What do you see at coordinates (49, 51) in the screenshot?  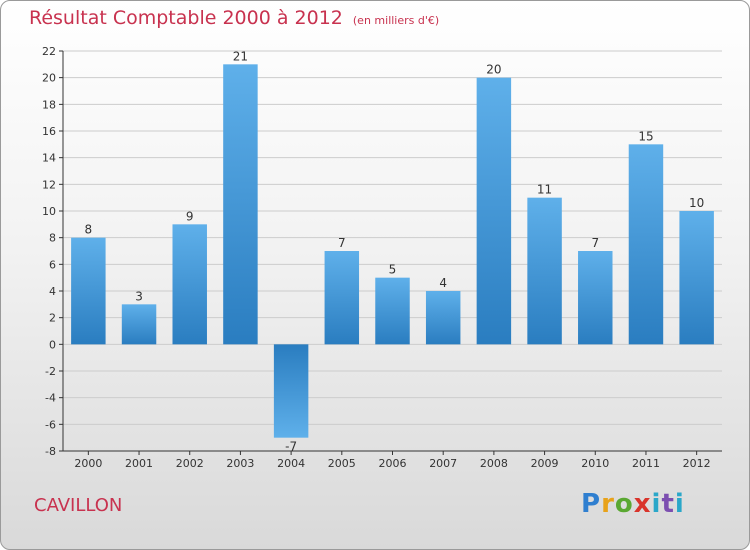 I see `y-tick-label: 22` at bounding box center [49, 51].